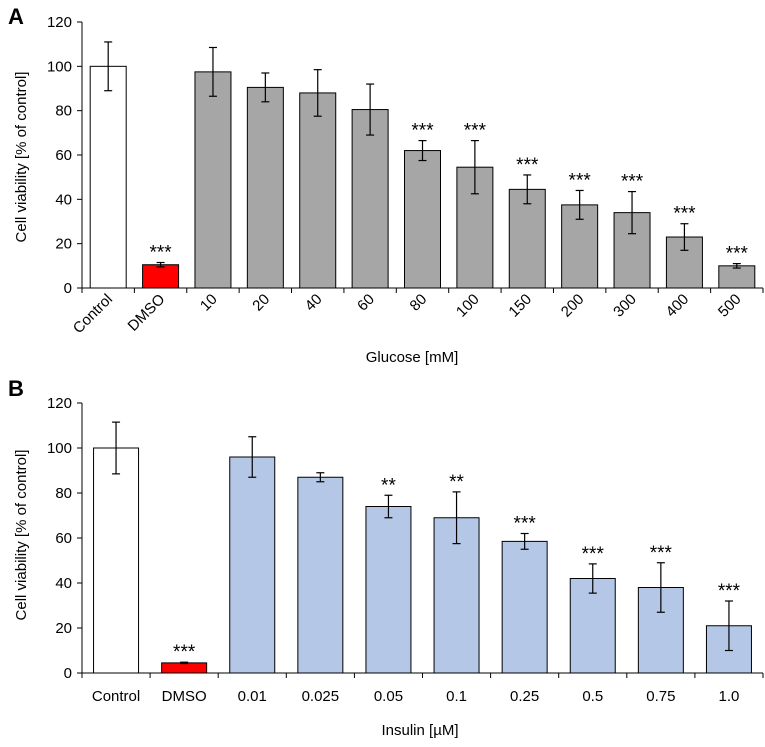 The image size is (765, 747). I want to click on panel-a-category-label: 80, so click(419, 303).